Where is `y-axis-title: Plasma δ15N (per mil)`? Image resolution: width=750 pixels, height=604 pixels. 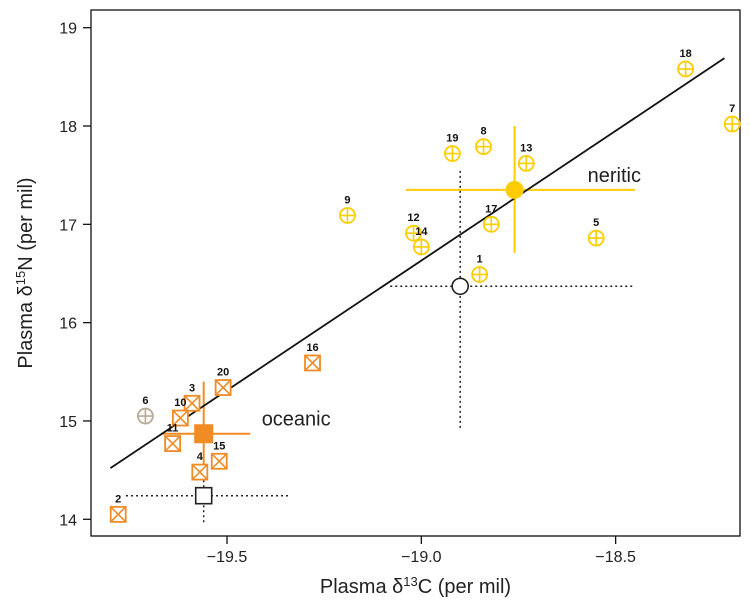
y-axis-title: Plasma δ15N (per mil) is located at coordinates (25, 272).